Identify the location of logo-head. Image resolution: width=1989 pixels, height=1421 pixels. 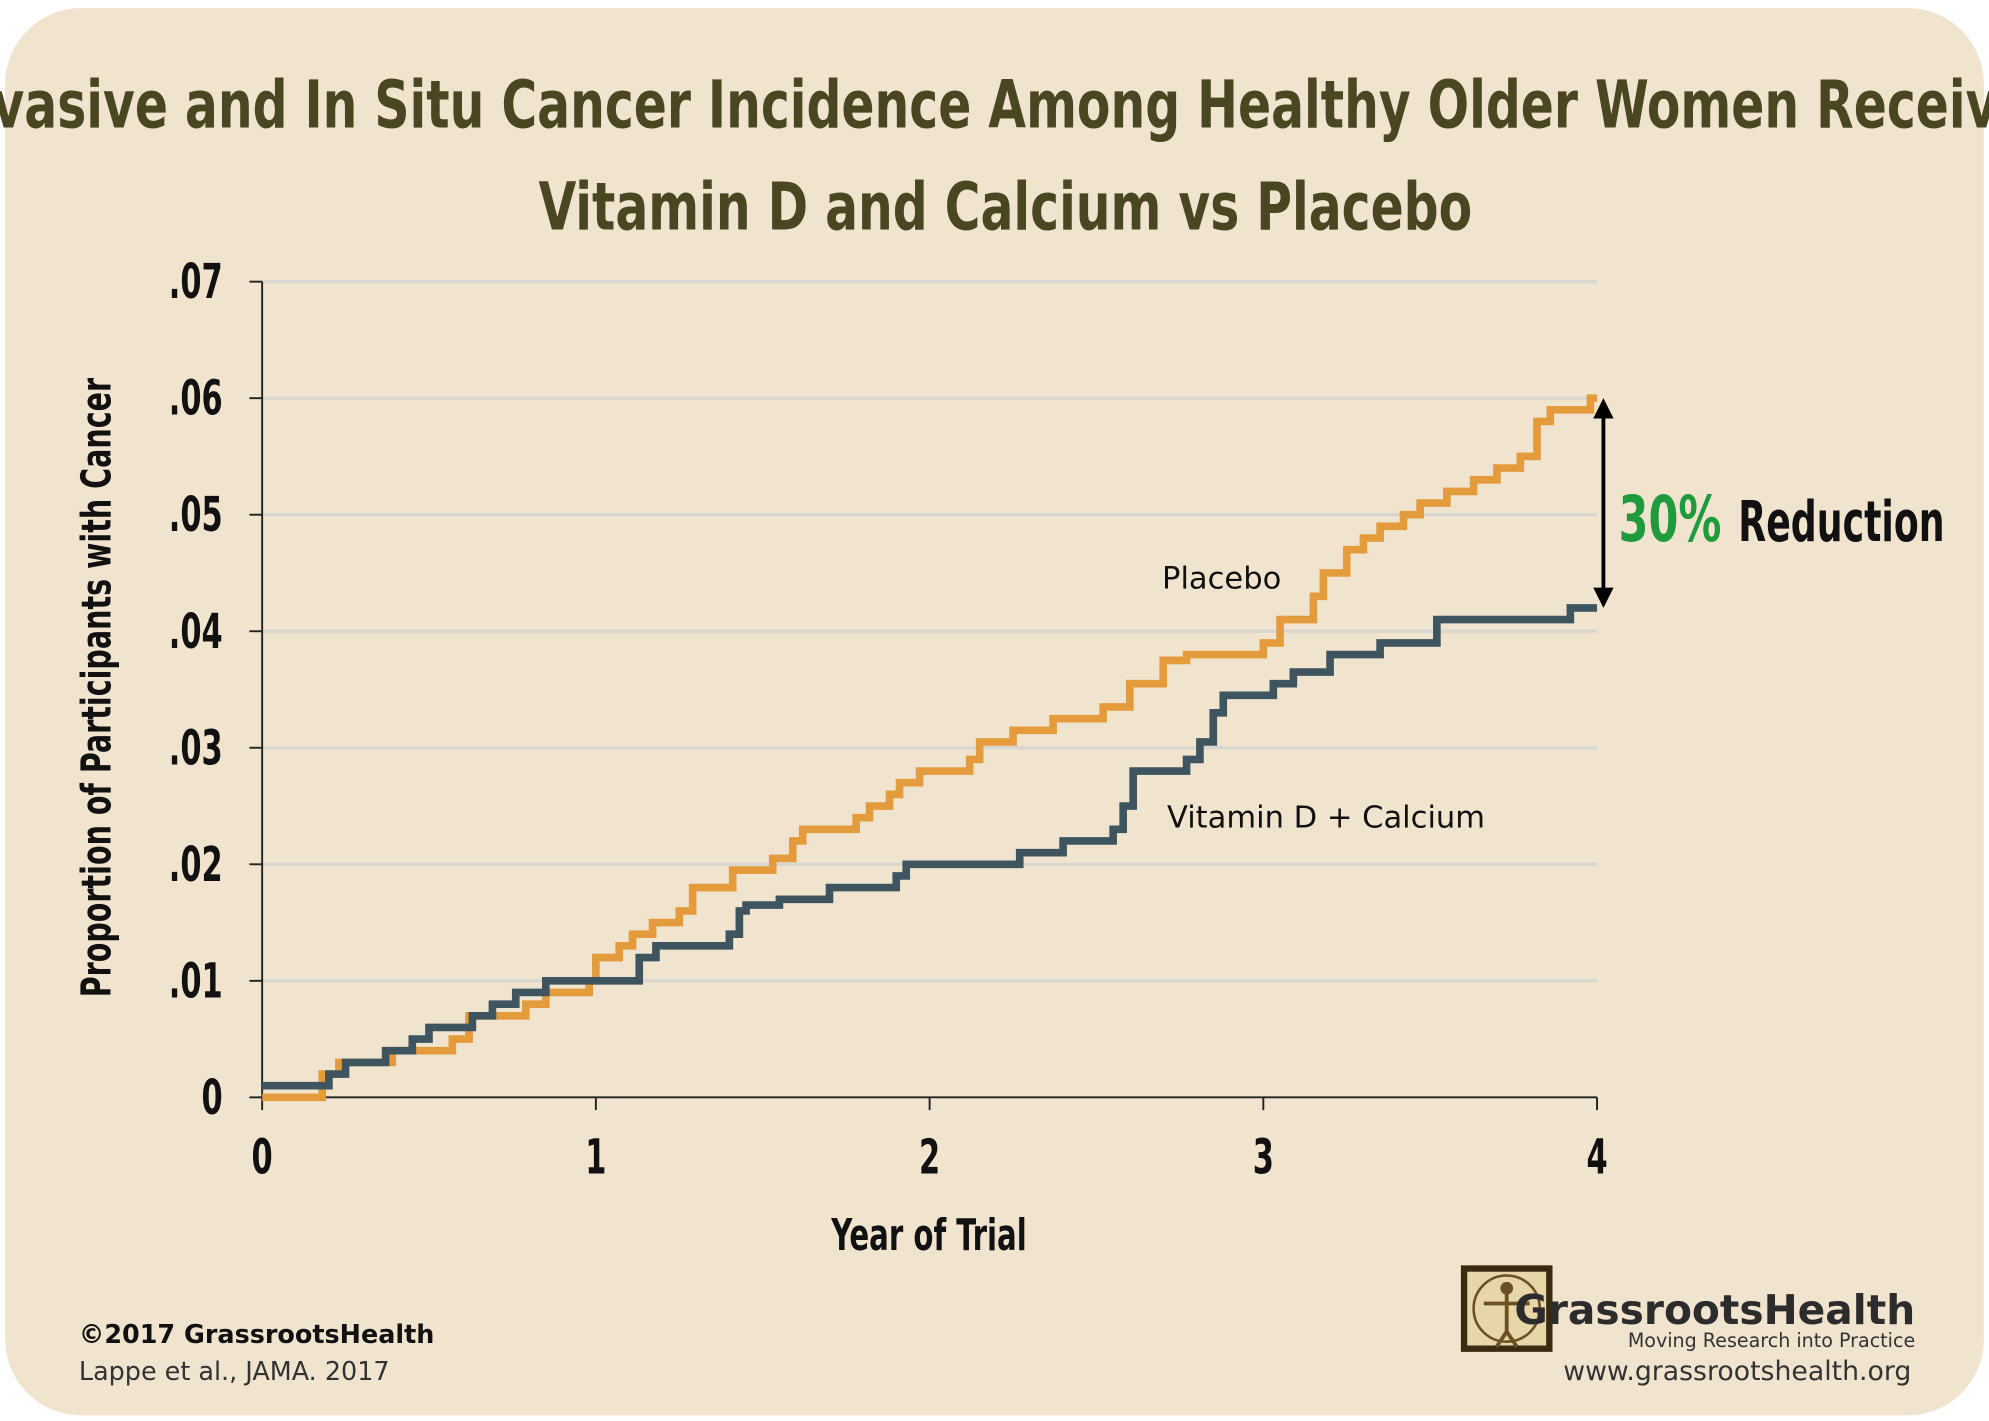
(1507, 1288).